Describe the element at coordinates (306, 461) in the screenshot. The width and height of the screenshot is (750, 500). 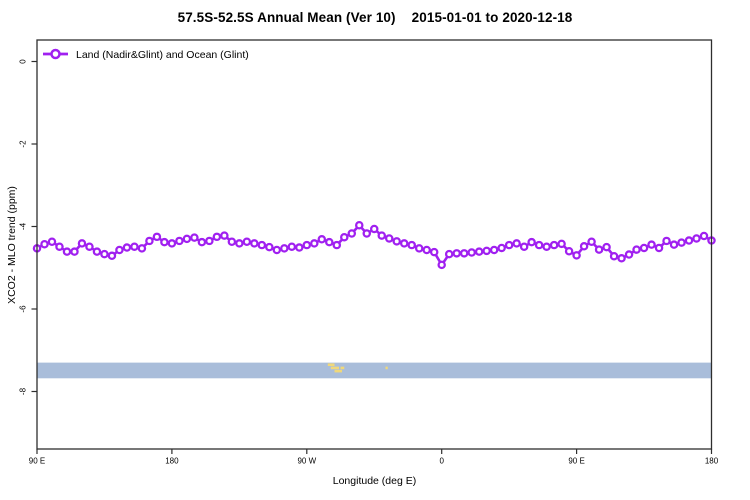
I see `x-tick-label: 90 W` at that location.